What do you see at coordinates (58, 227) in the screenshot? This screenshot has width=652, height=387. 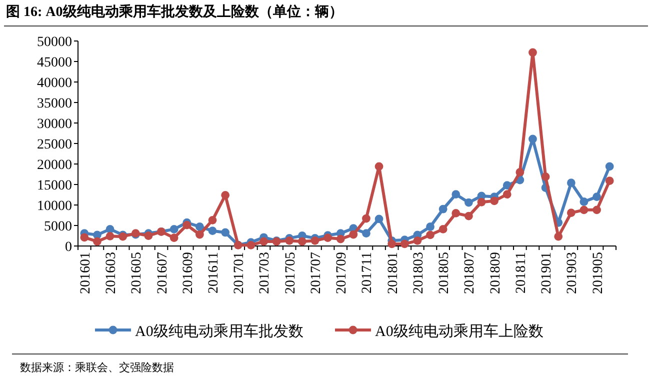 I see `y-tick-label: 5000` at bounding box center [58, 227].